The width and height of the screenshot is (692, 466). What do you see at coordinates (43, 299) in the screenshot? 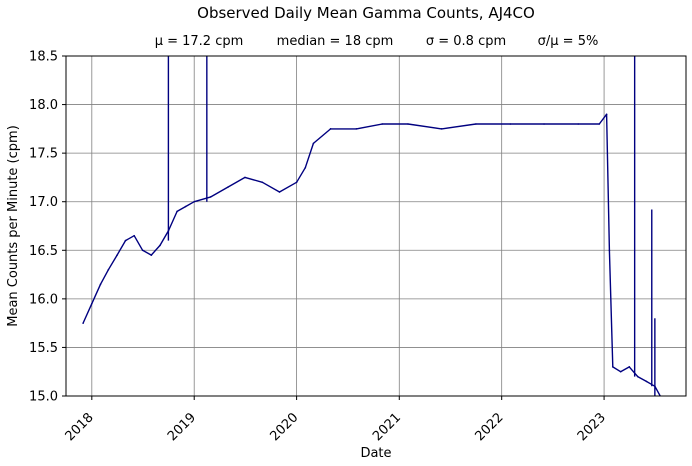
I see `y-tick-label: 16.0` at bounding box center [43, 299].